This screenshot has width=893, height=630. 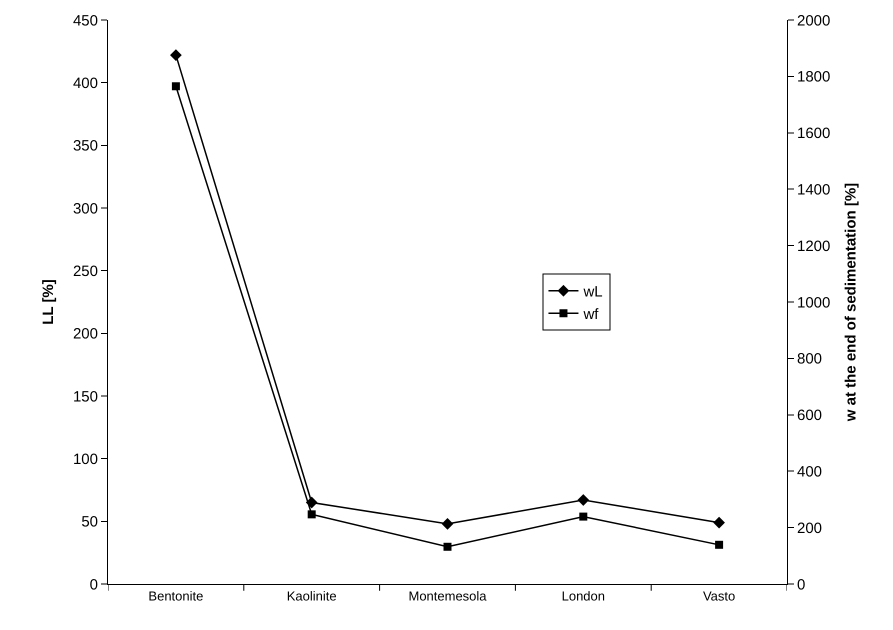 I want to click on x-tick-label: Montemesola, so click(x=448, y=596).